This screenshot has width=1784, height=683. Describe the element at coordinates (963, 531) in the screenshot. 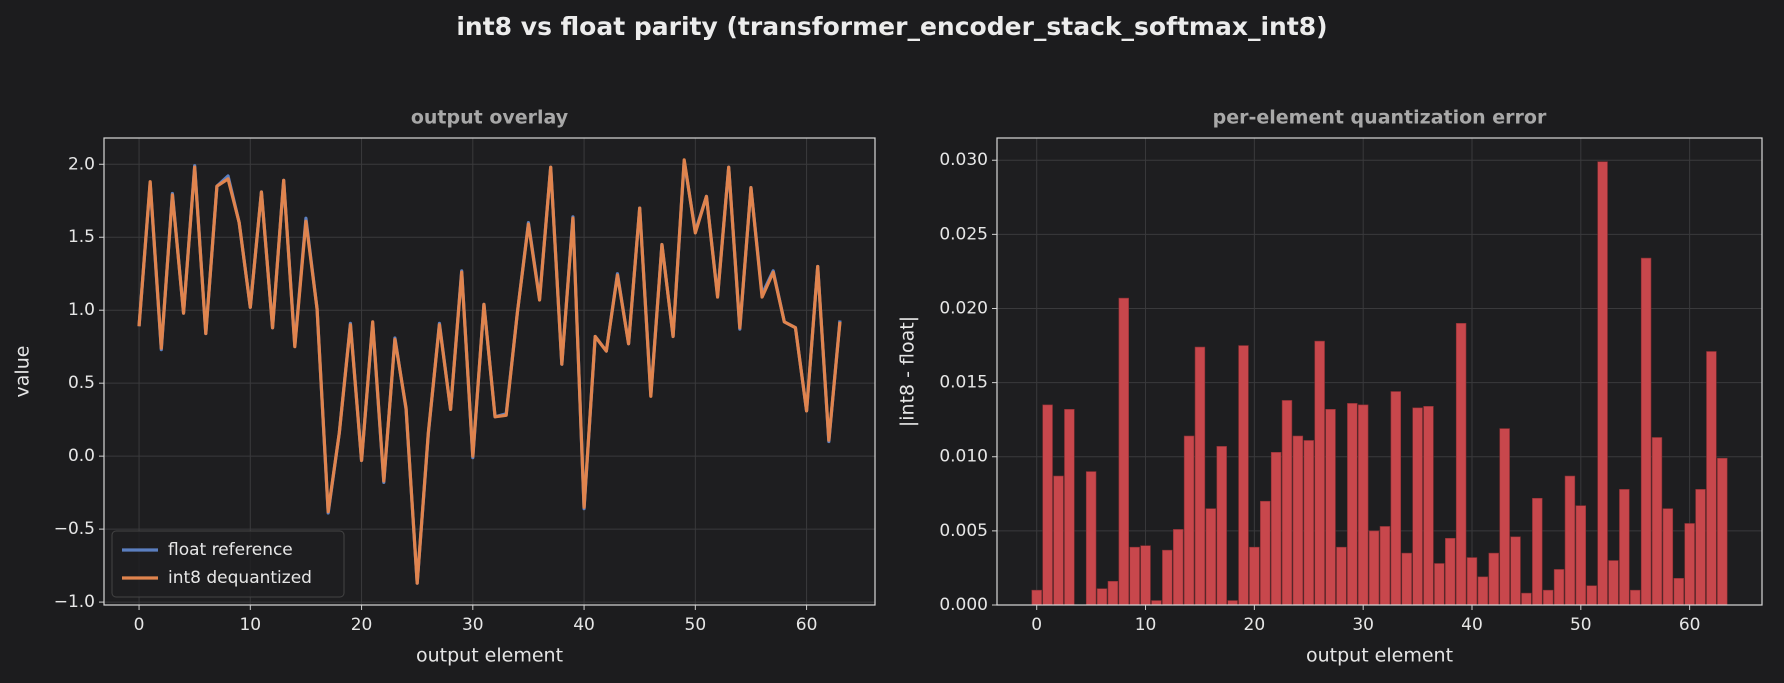

I see `y-tick-label: 0.005` at that location.